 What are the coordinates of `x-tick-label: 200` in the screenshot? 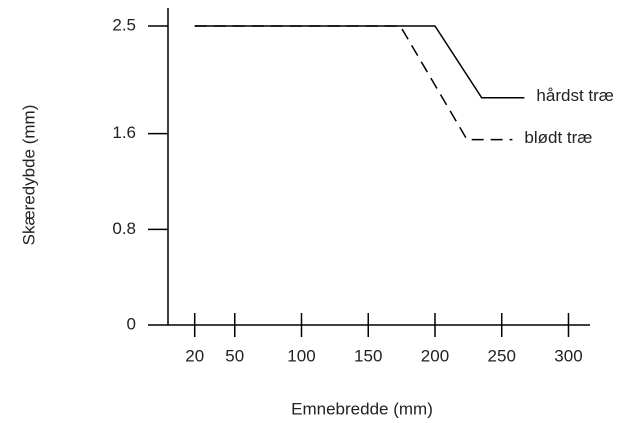 It's located at (435, 355).